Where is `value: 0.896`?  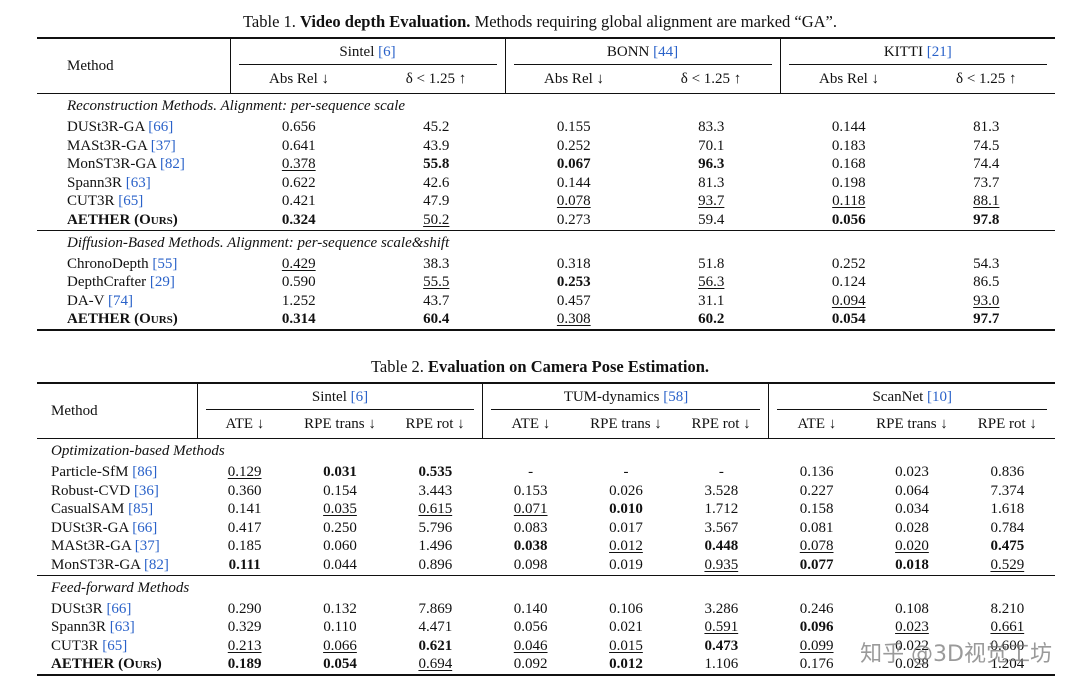
value: 0.896 is located at coordinates (435, 564).